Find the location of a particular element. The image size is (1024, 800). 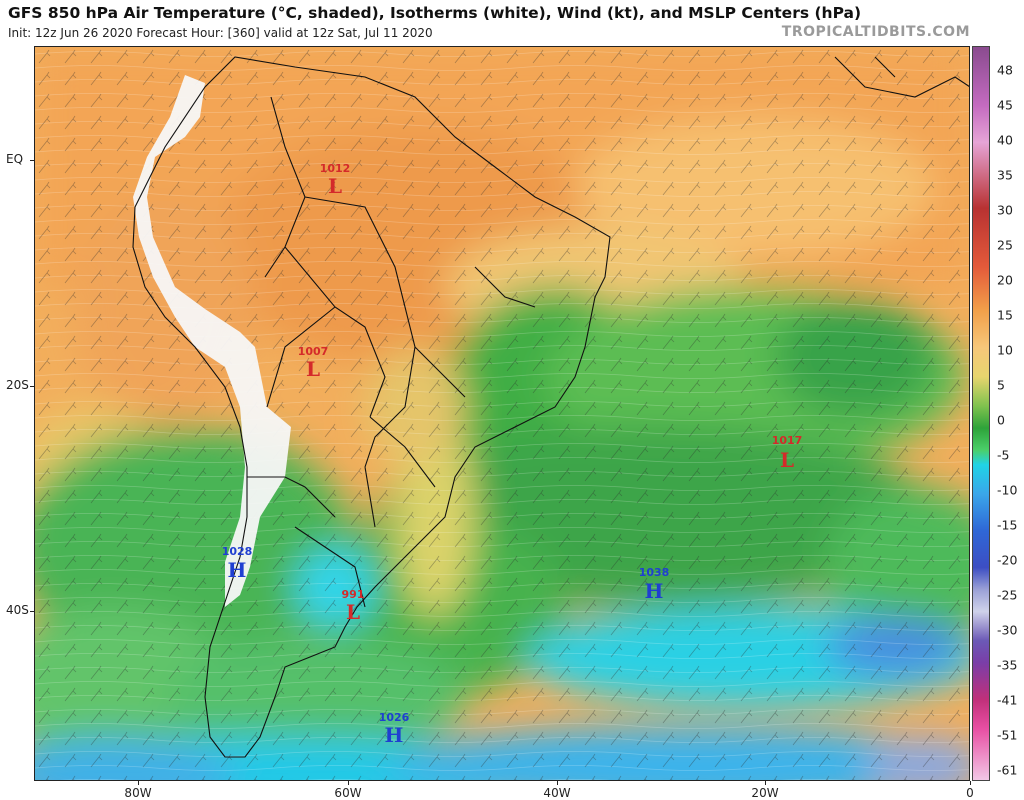

center-value: 1012 is located at coordinates (335, 168).